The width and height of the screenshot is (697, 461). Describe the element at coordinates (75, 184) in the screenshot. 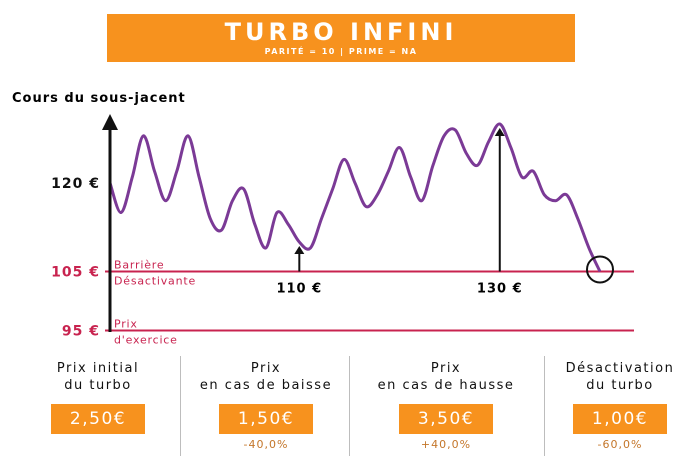

I see `y-tick-label: 120 €` at that location.